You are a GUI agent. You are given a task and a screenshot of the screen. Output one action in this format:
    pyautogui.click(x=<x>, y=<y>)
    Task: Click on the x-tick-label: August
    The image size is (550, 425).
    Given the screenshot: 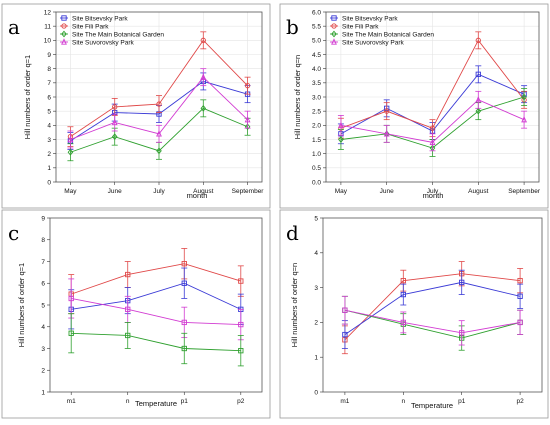 What is the action you would take?
    pyautogui.click(x=203, y=191)
    